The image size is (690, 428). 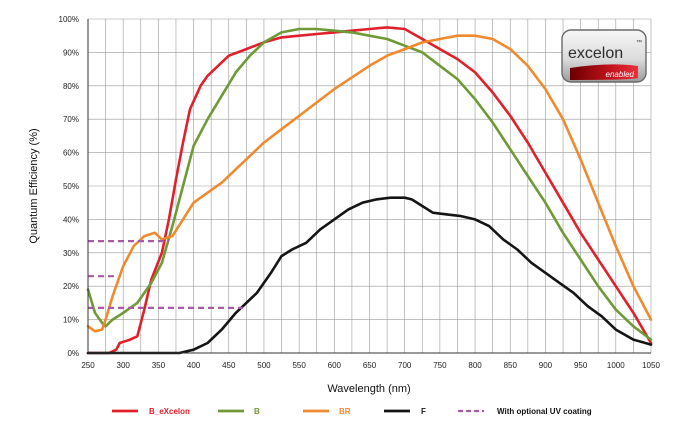 What do you see at coordinates (69, 19) in the screenshot?
I see `y-tick-label: 100%` at bounding box center [69, 19].